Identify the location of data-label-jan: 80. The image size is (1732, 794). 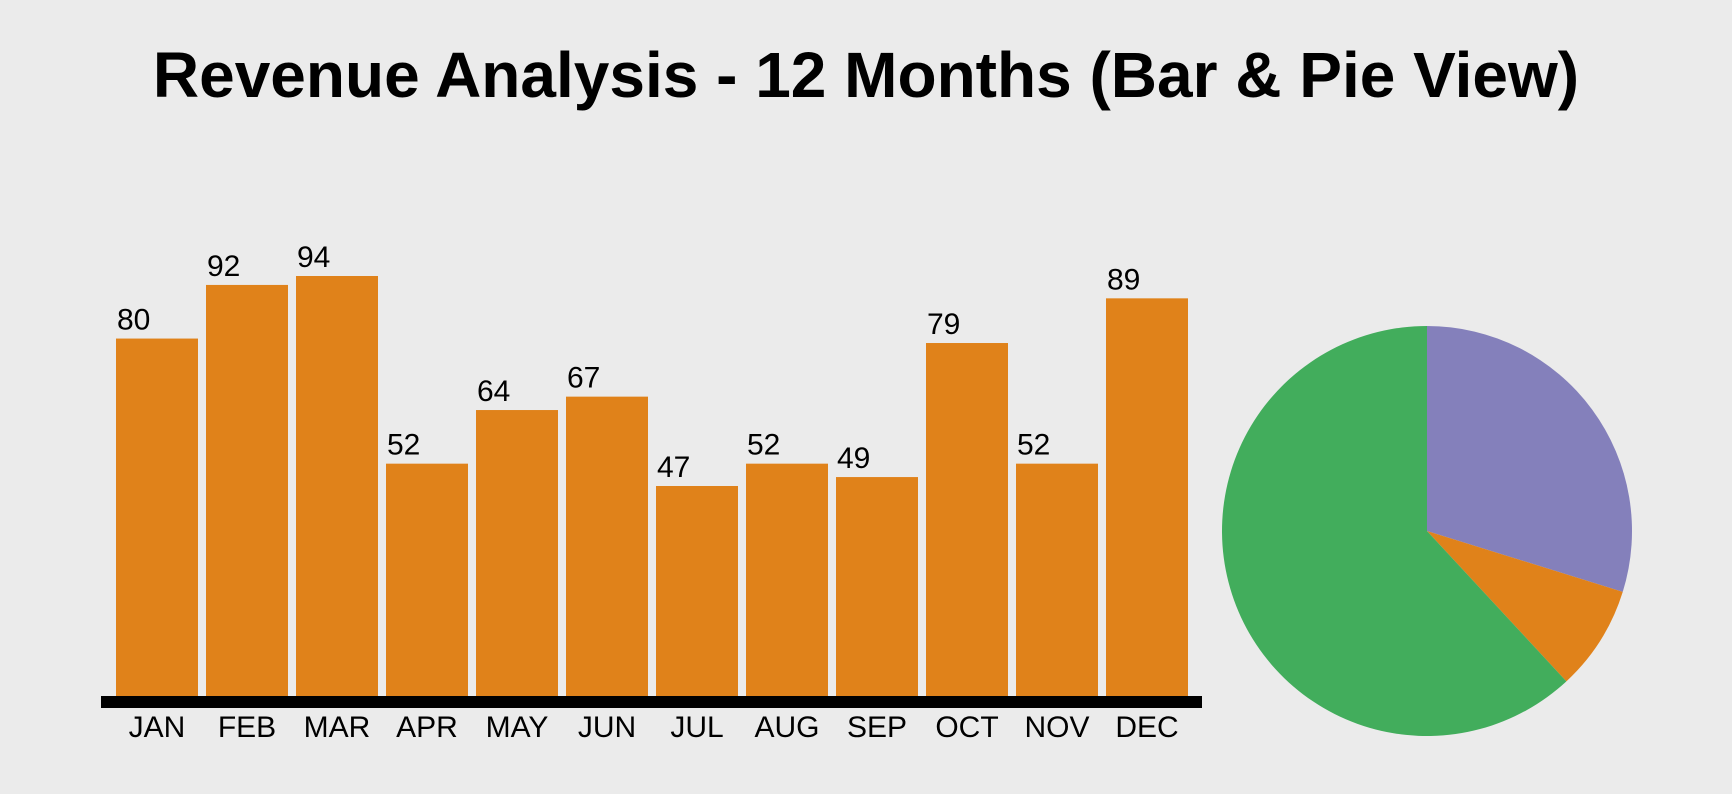
(133, 320).